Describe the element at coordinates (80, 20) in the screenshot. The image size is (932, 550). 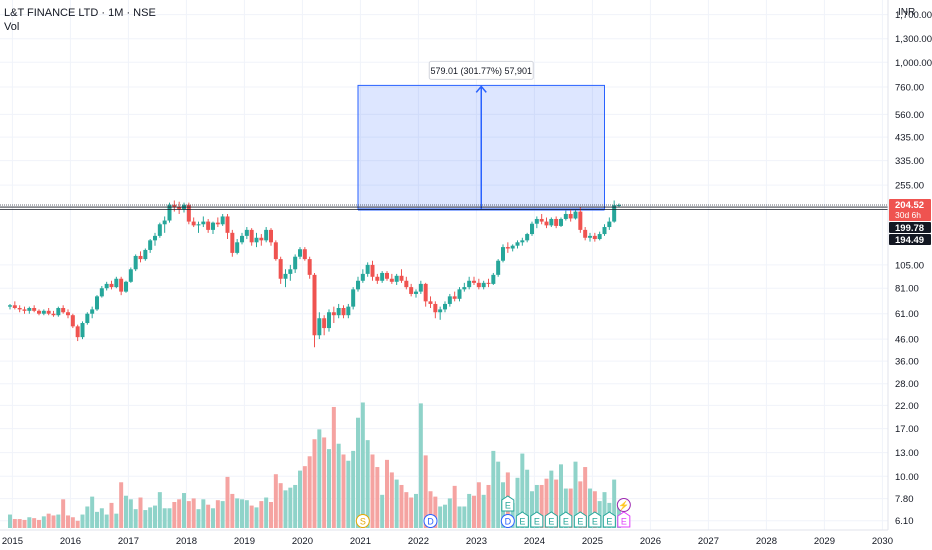
I see `symbol-legend: L&T FINANCE LTD · 1M · NSE Vol` at that location.